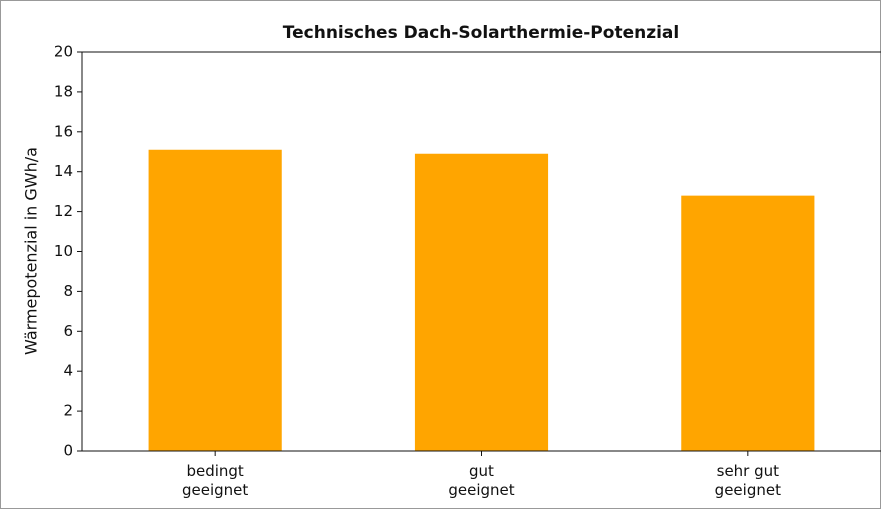 Image resolution: width=881 pixels, height=509 pixels. I want to click on y-tick-label: 20, so click(63, 52).